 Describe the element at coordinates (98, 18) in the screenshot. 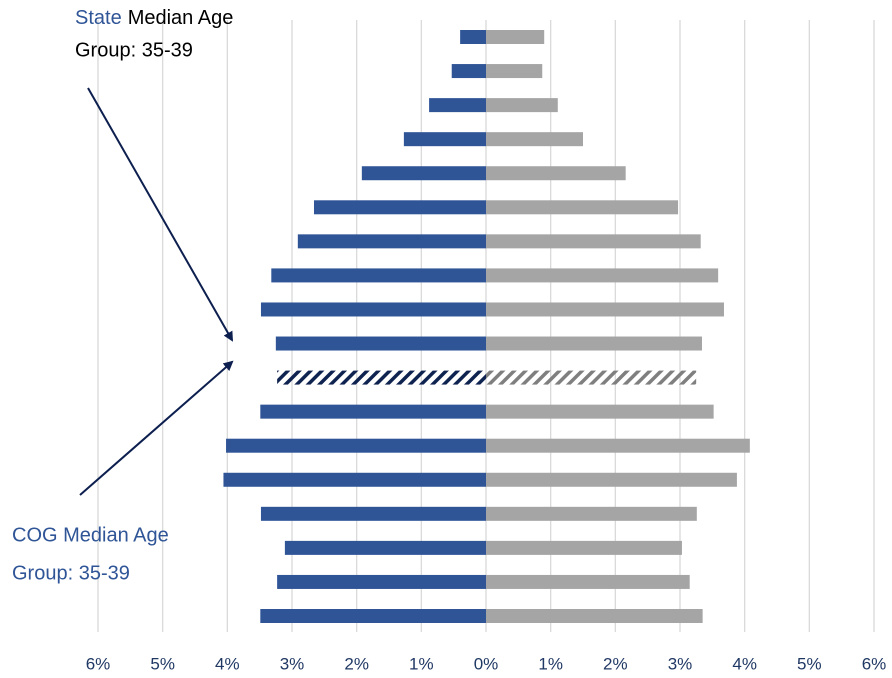

I see `annotation-highlight: State` at that location.